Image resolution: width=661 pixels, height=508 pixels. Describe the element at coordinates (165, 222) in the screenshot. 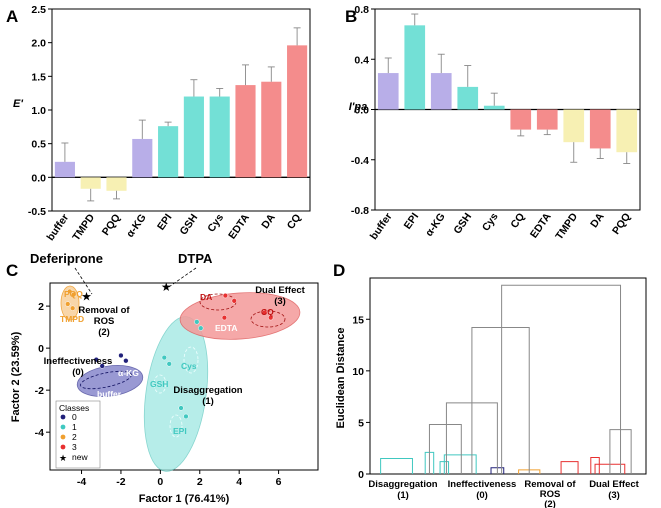

I see `panel-a-xtick-label: EPI` at that location.